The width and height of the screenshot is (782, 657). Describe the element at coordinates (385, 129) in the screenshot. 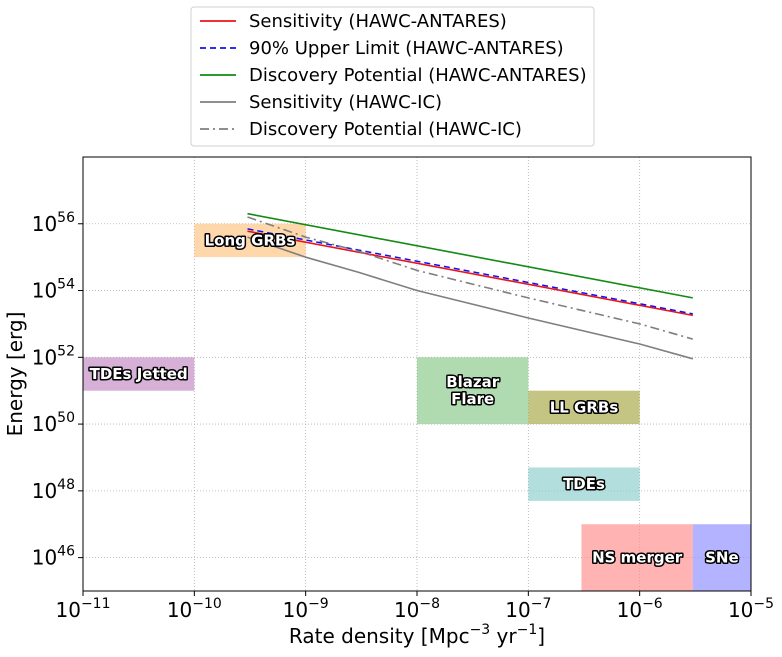

I see `legend-entry: Discovery Potential (HAWC-IC)` at that location.